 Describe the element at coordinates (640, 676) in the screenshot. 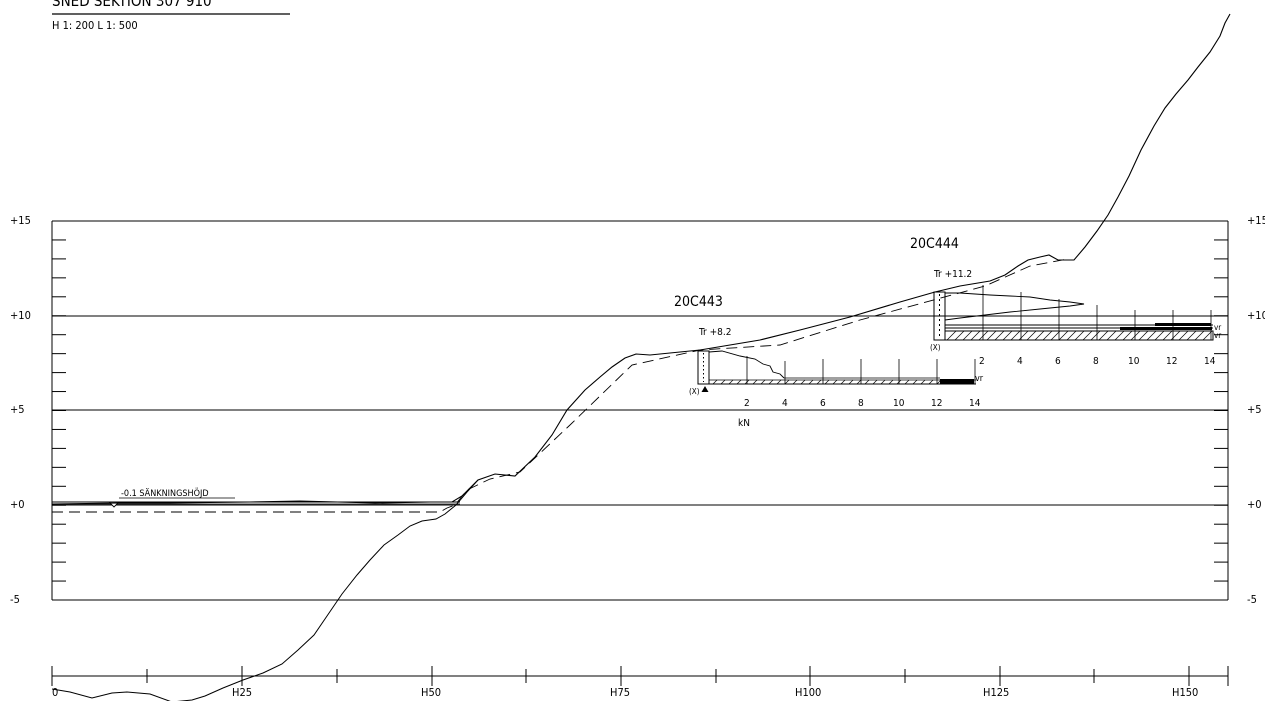

I see `chainage-ticks` at that location.